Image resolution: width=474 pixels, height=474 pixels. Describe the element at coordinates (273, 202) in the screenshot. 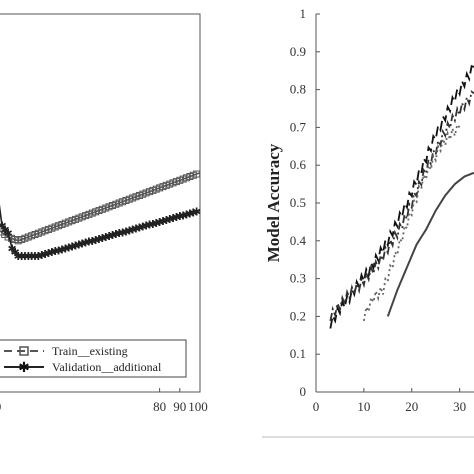

I see `right-y-axis-label: Model Accuracy` at that location.